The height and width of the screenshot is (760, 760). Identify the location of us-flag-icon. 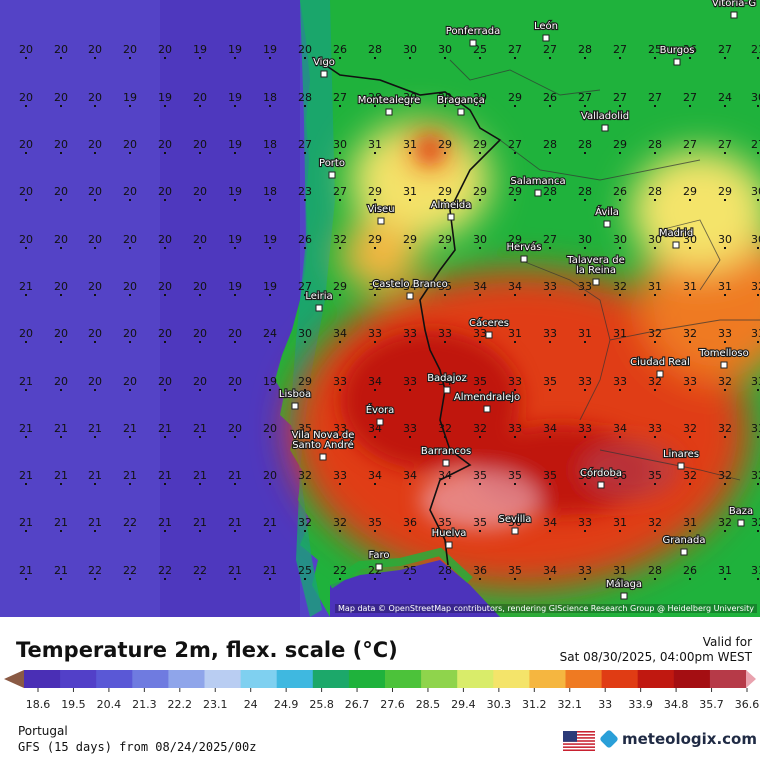
(579, 741).